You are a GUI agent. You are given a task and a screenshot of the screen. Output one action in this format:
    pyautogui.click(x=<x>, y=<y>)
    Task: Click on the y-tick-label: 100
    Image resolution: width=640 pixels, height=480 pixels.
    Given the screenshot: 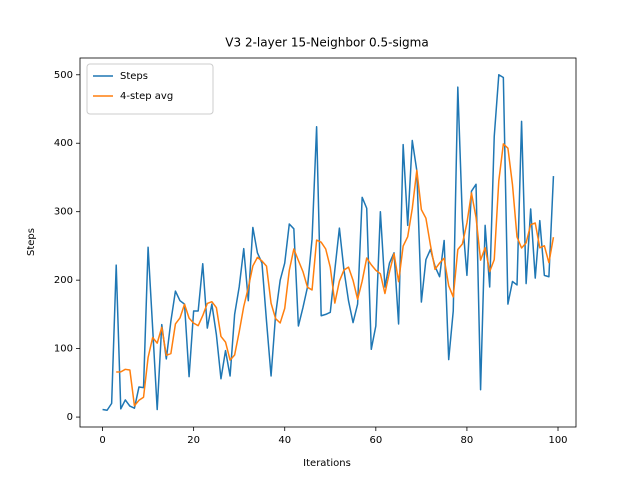 What is the action you would take?
    pyautogui.click(x=63, y=349)
    